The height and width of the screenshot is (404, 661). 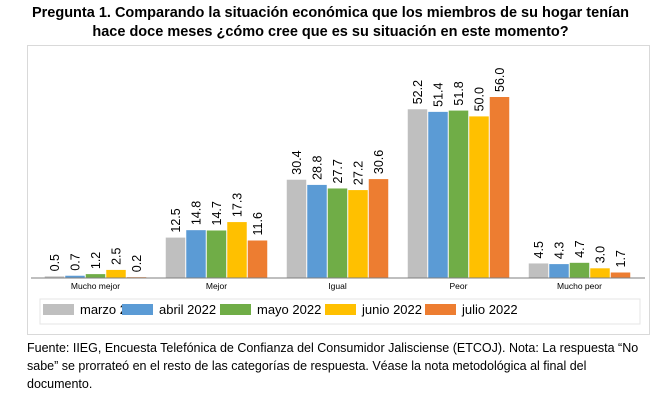 What do you see at coordinates (235, 309) in the screenshot?
I see `legend-swatch-mayo-2022` at bounding box center [235, 309].